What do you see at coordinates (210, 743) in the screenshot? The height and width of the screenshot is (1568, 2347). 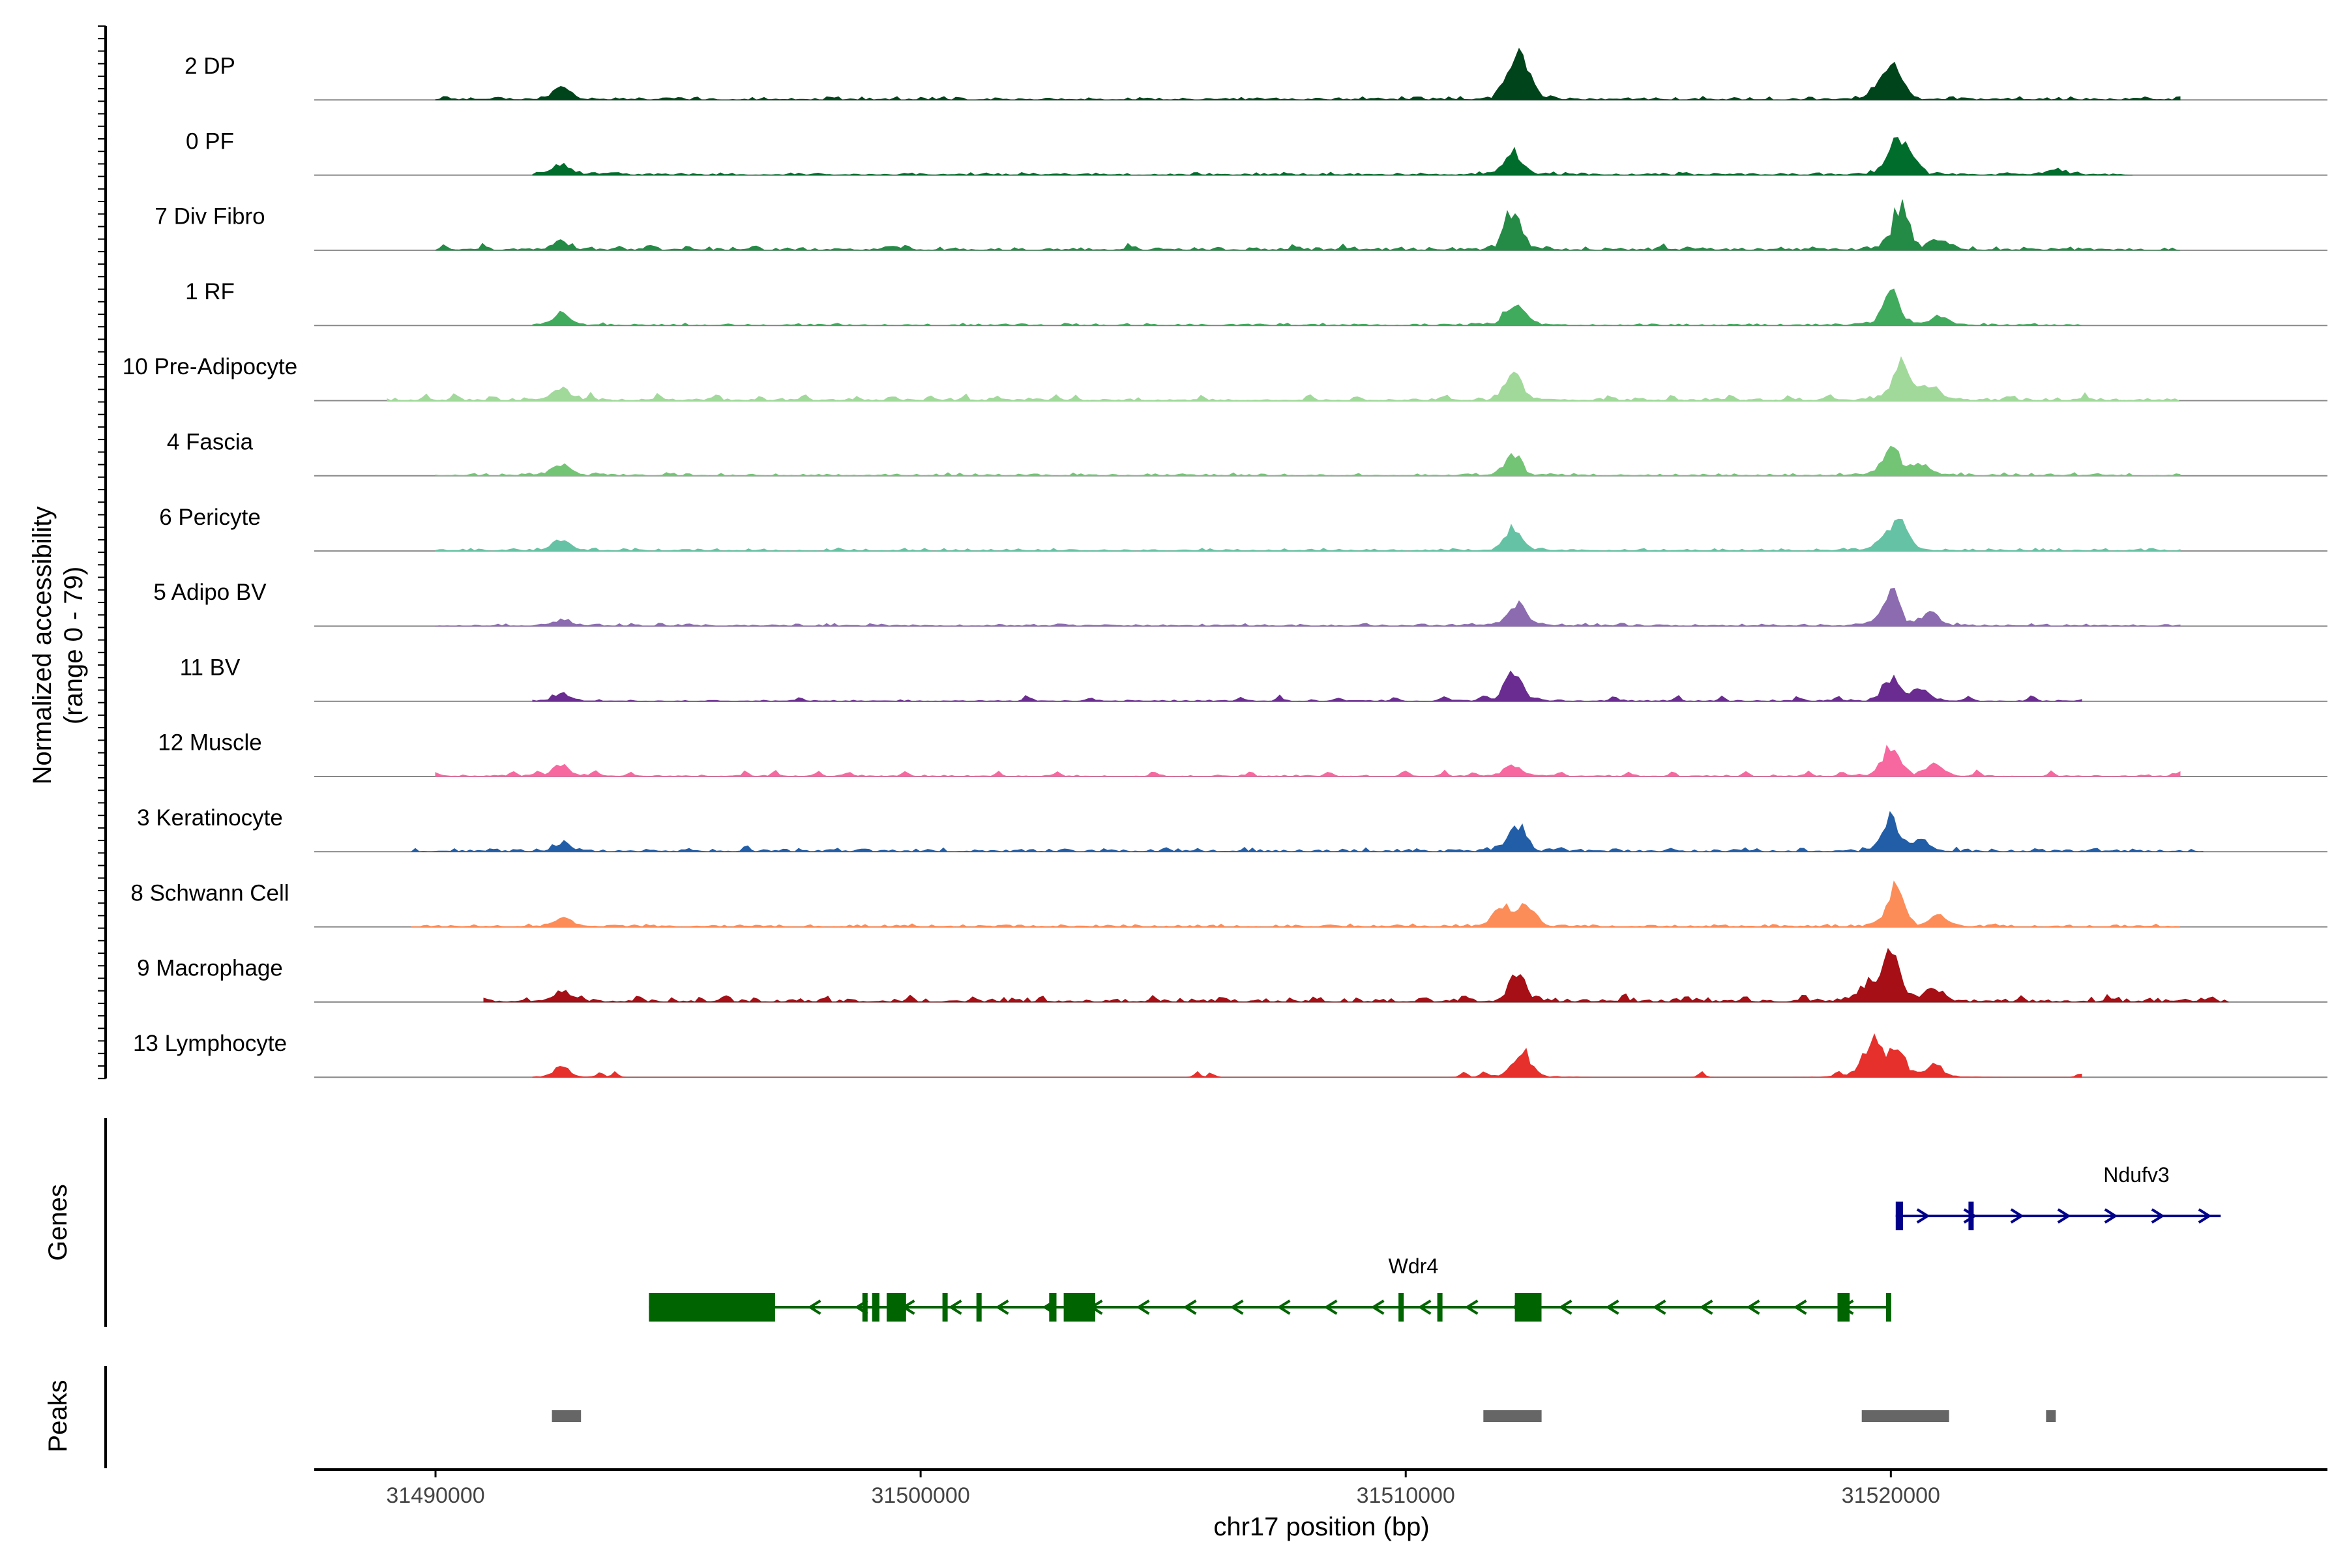 I see `track-label: 12 Muscle` at bounding box center [210, 743].